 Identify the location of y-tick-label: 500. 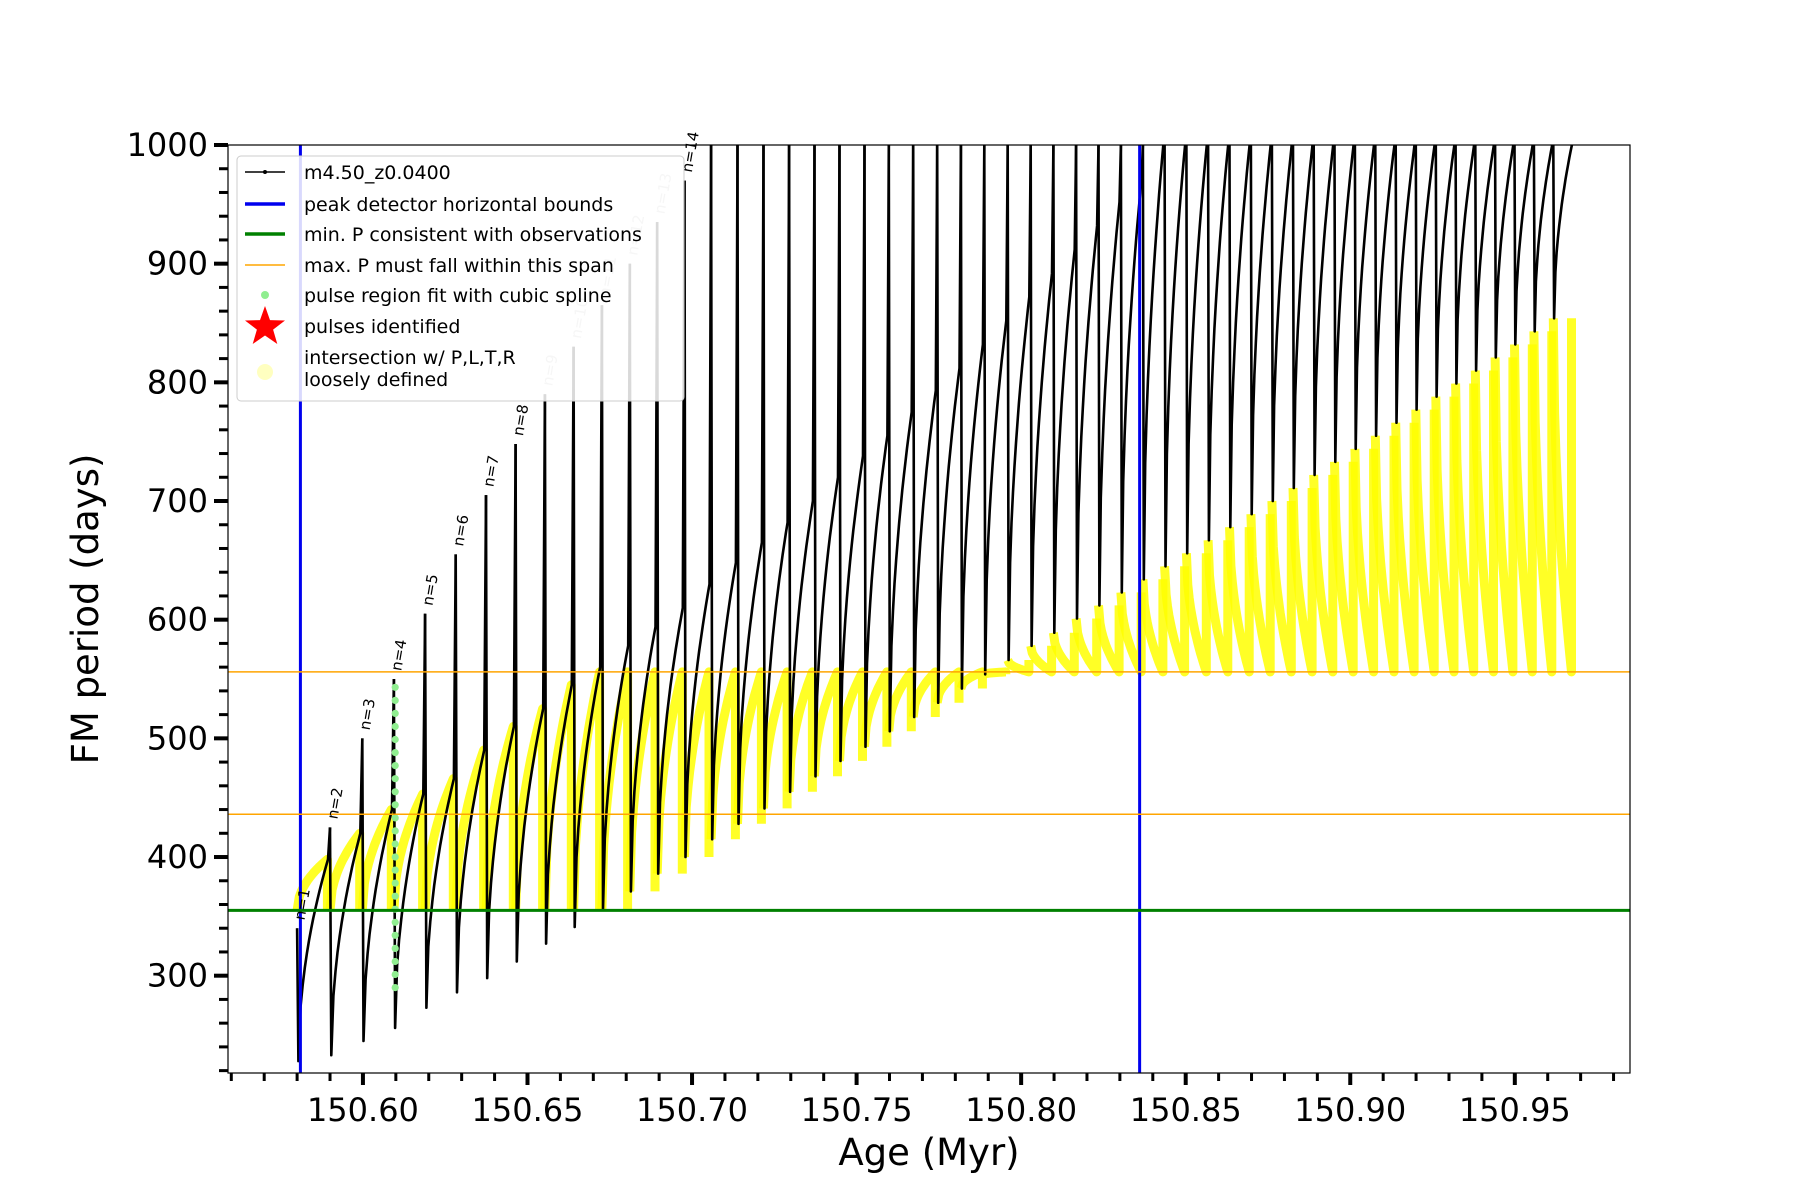
(177, 738).